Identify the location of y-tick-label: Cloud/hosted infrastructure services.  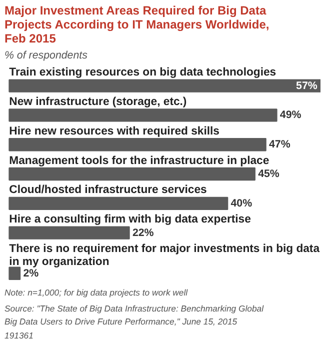
(108, 190).